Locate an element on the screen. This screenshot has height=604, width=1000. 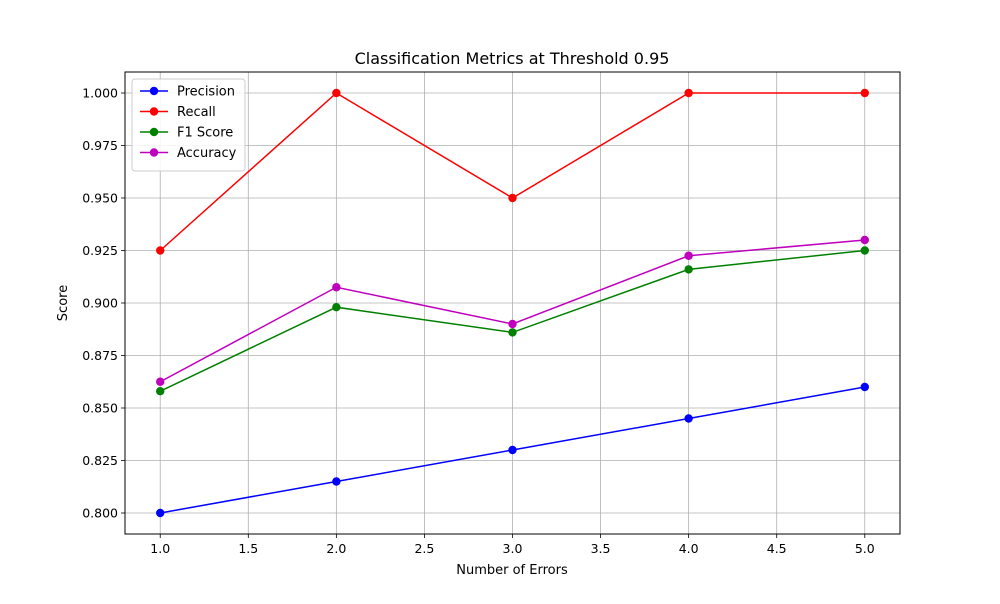
legend-box is located at coordinates (188, 125).